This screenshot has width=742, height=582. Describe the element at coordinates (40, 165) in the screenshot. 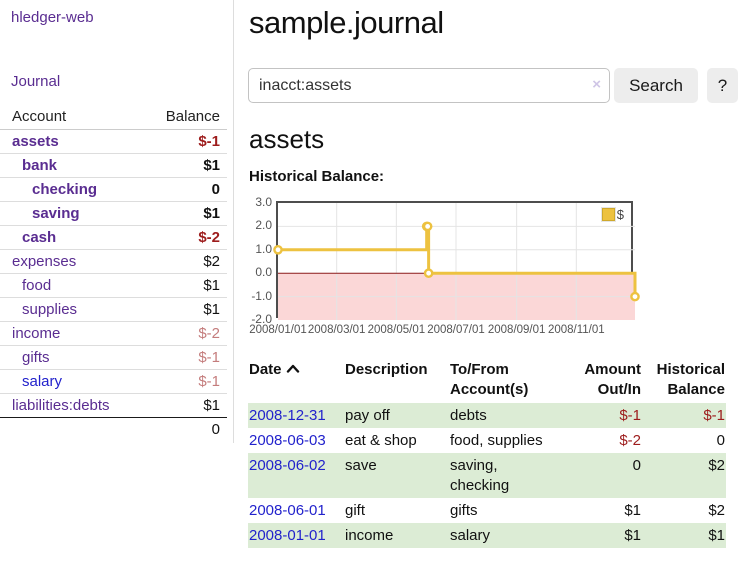

I see `account-link: bank` at that location.